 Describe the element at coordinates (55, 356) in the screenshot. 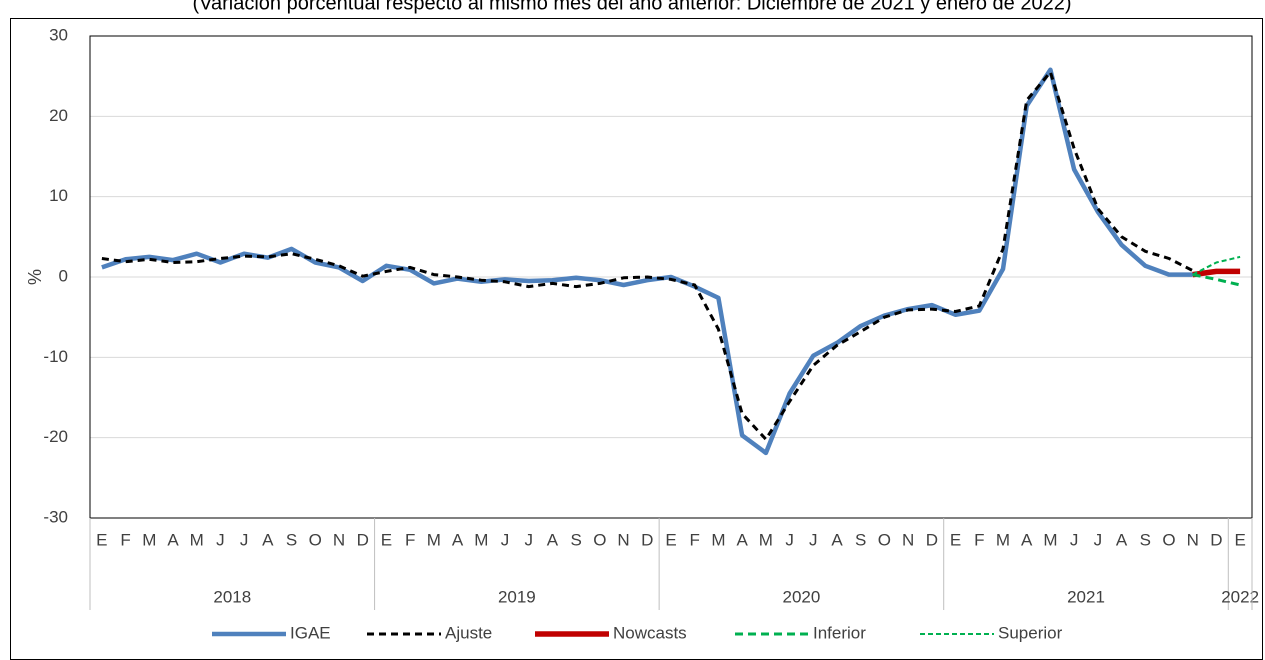

I see `y-tick-label: -10` at that location.